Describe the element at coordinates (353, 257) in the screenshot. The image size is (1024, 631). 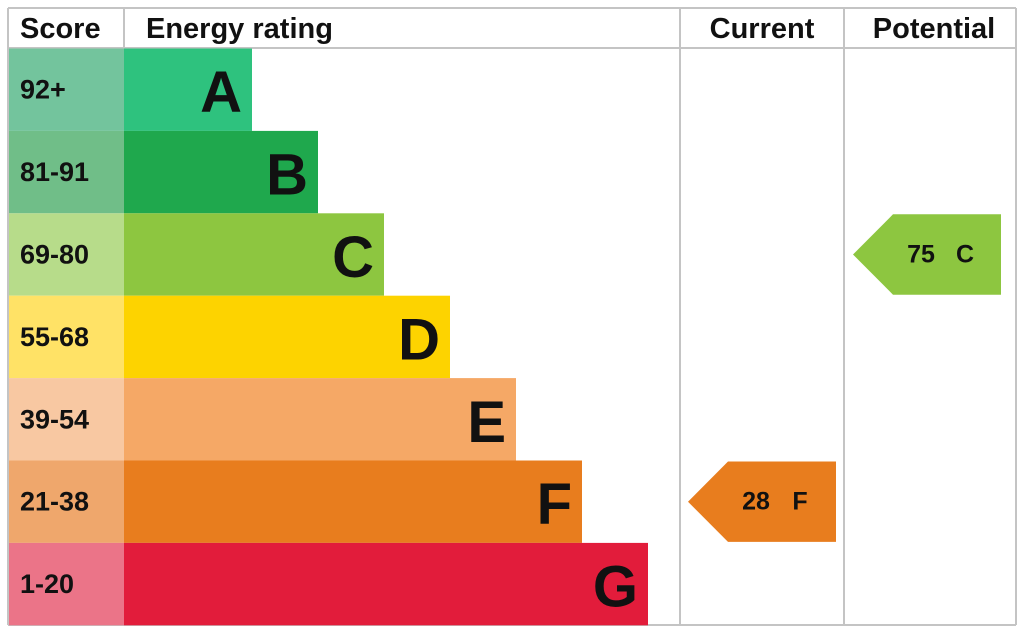
I see `band-letter: C` at that location.